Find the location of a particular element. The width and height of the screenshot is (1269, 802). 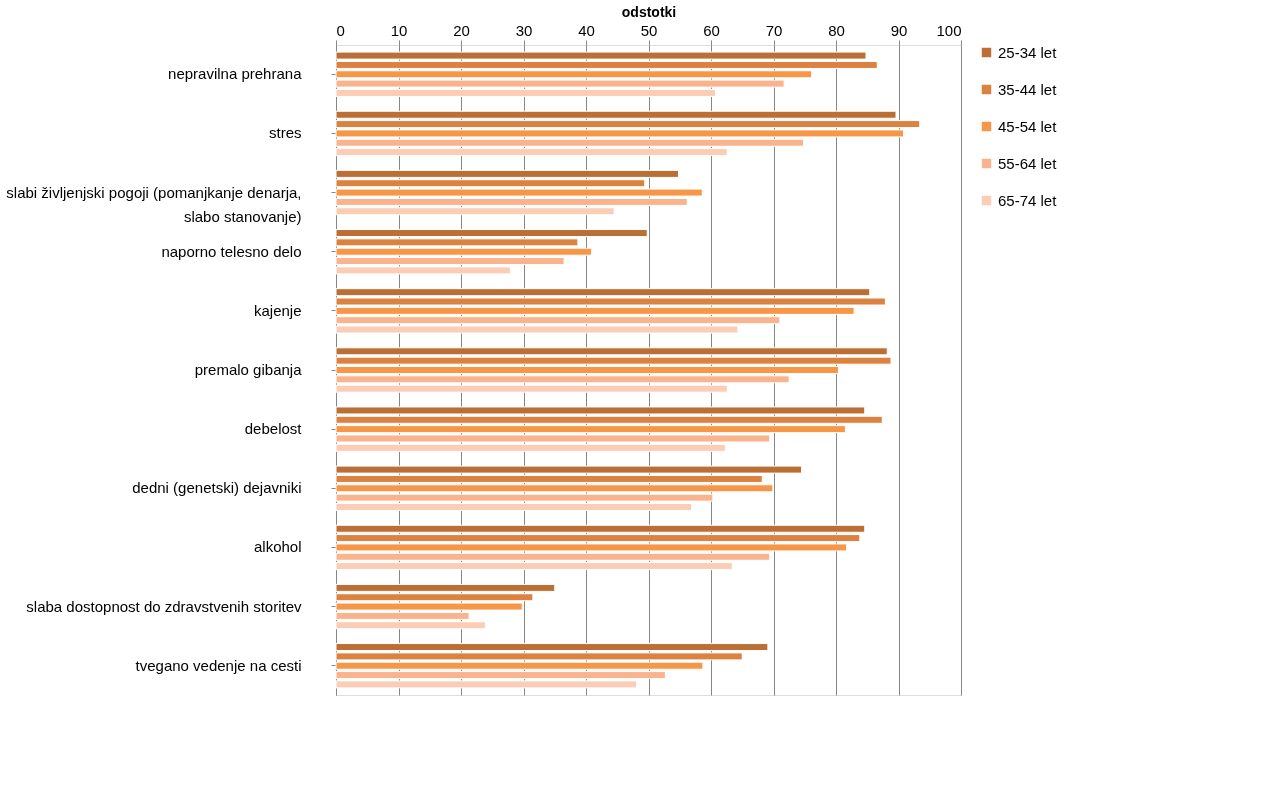

legend-label: 65-74 let is located at coordinates (1028, 200).